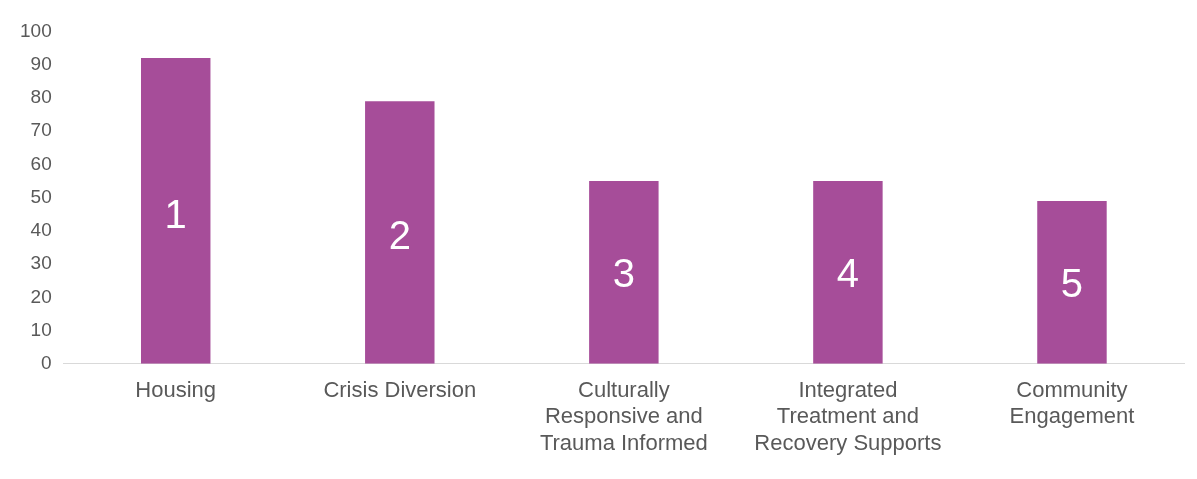 This screenshot has height=479, width=1197. What do you see at coordinates (41, 230) in the screenshot?
I see `y-tick-label: 40` at bounding box center [41, 230].